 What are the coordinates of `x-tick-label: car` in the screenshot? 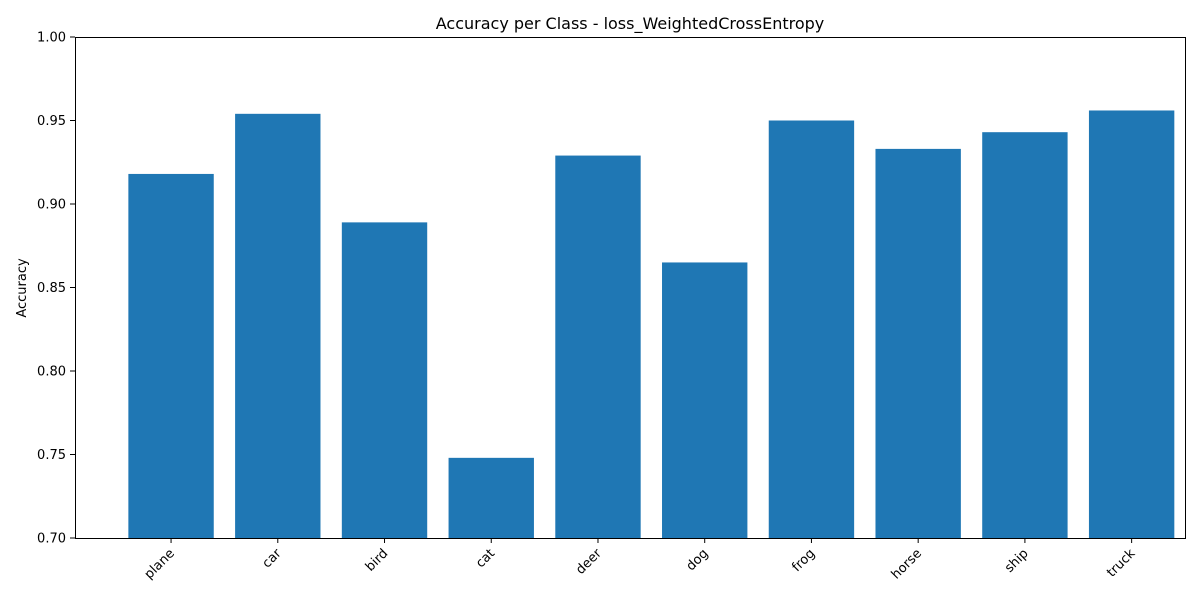 It's located at (273, 559).